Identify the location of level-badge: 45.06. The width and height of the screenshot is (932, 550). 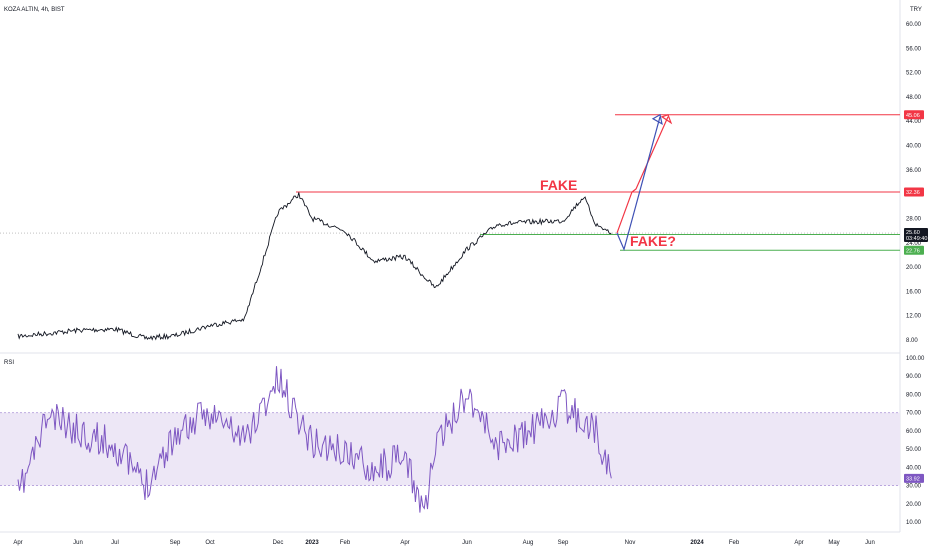
(913, 116).